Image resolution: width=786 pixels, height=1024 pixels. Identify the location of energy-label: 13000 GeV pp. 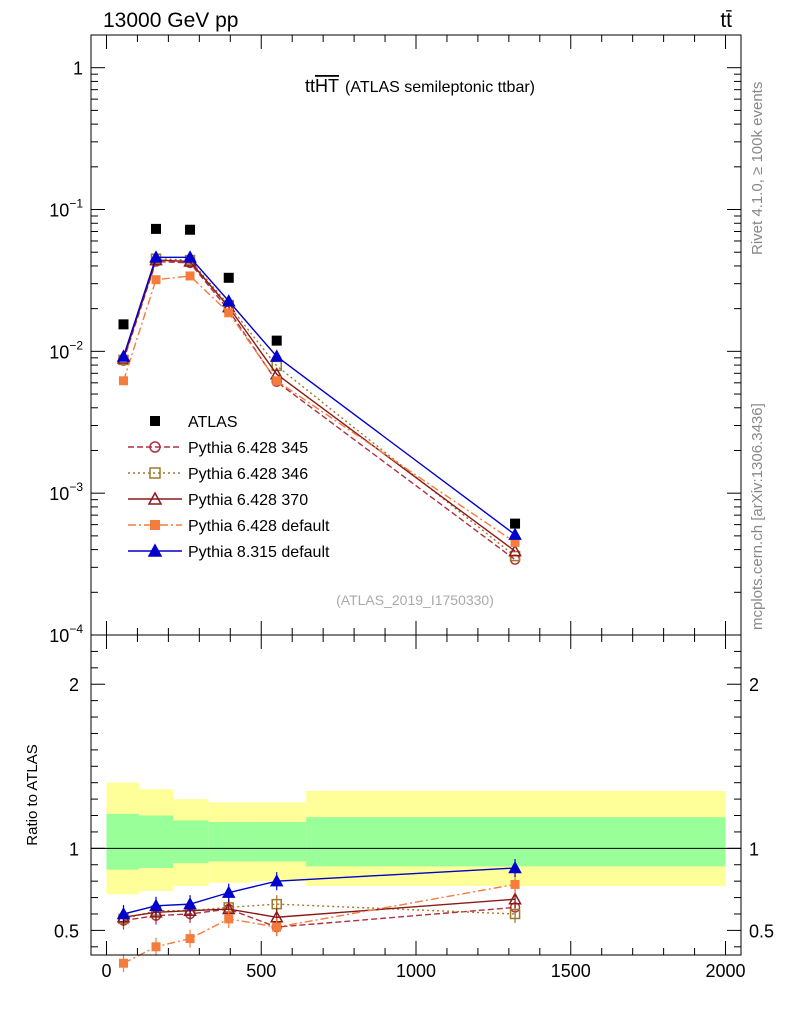
(170, 20).